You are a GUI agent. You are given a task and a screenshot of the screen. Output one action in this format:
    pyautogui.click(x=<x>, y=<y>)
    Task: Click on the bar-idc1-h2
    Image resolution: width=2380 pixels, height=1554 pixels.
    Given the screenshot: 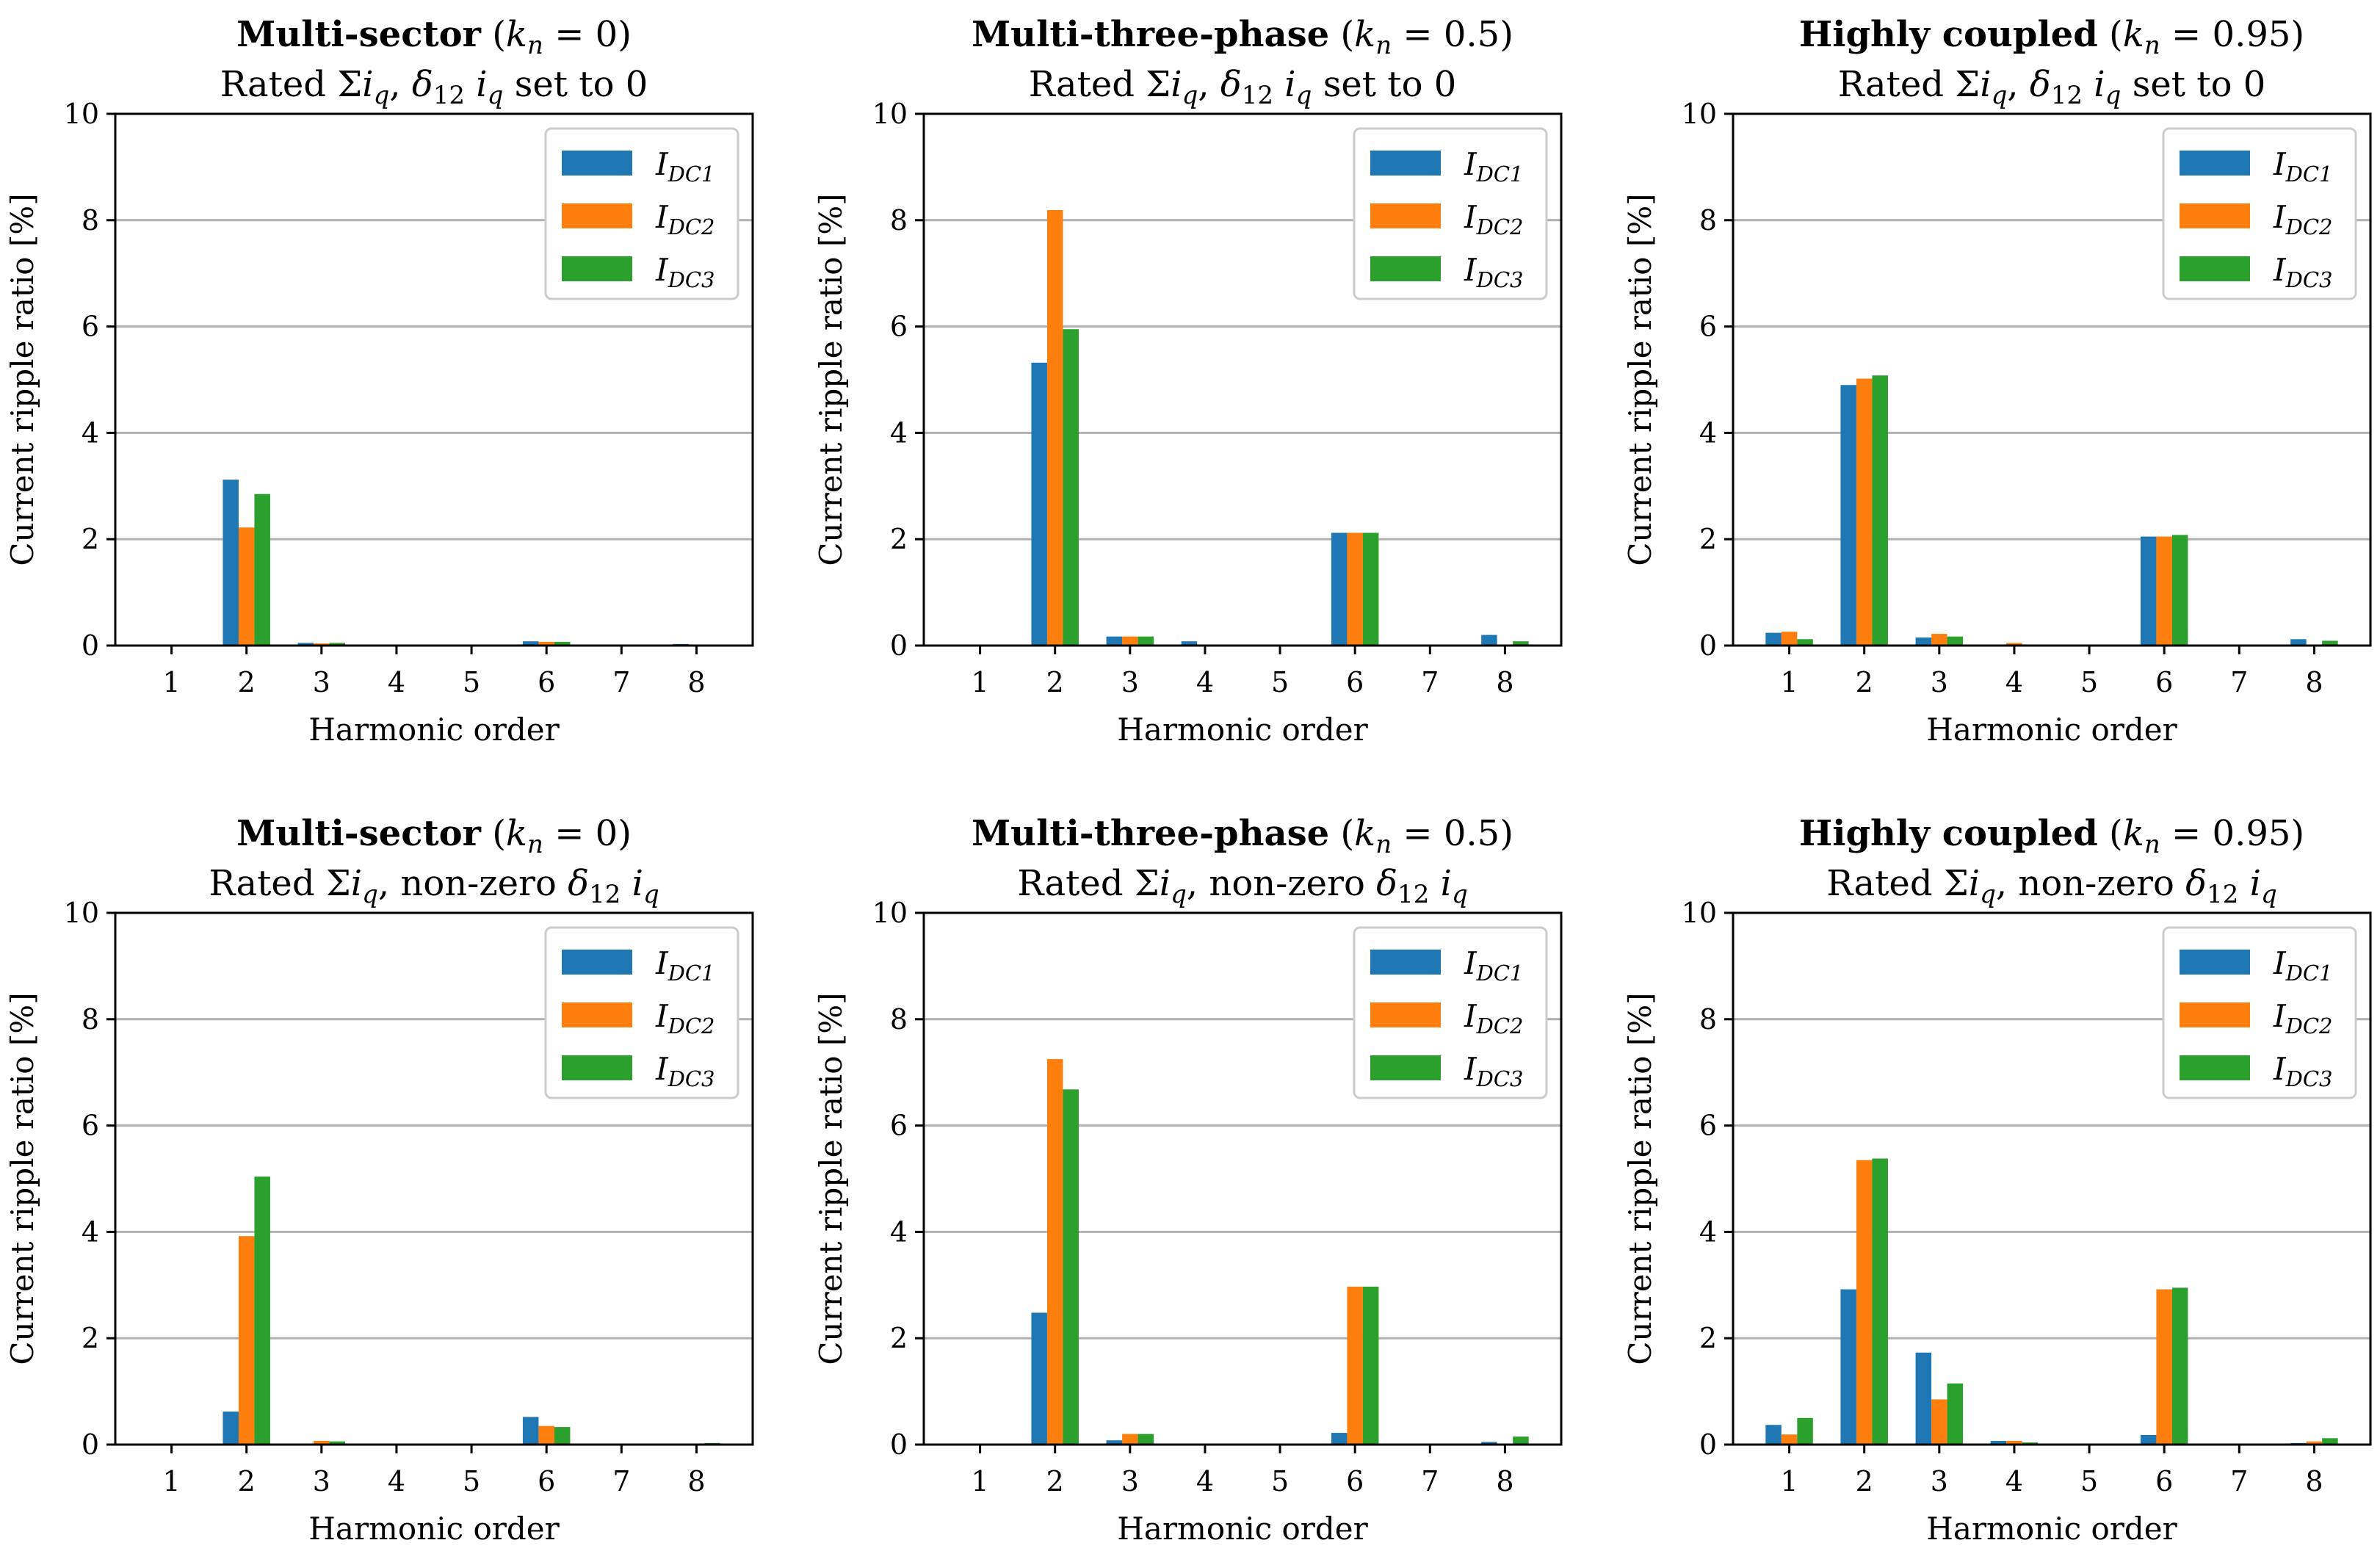 What is the action you would take?
    pyautogui.click(x=1848, y=1367)
    